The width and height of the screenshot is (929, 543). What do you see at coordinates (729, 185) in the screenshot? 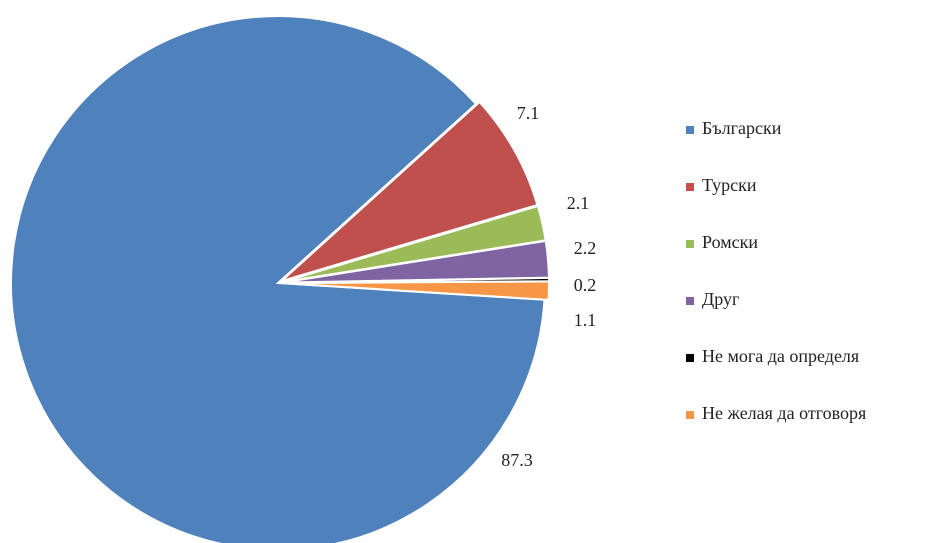
I see `legend-label: Турски` at bounding box center [729, 185].